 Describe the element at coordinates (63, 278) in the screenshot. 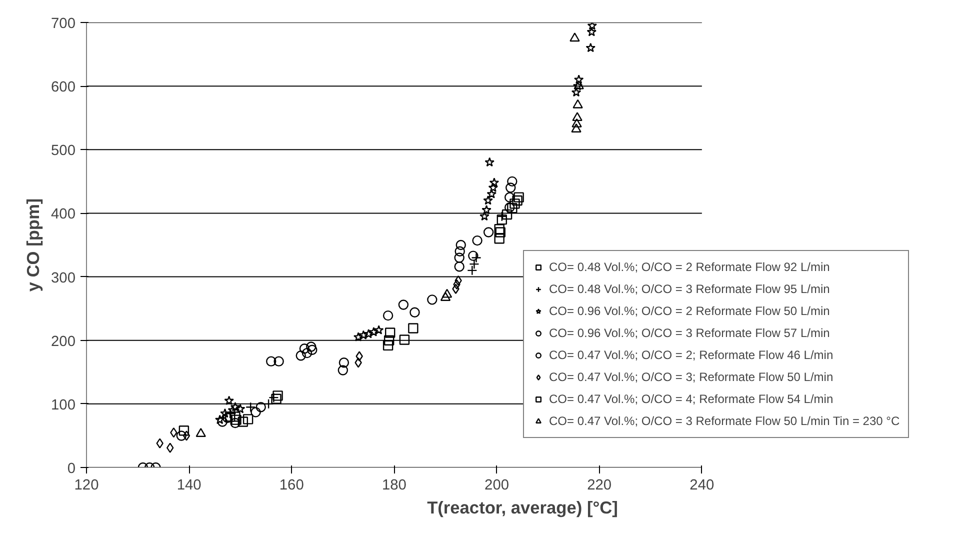

I see `y-tick-label: 300` at that location.